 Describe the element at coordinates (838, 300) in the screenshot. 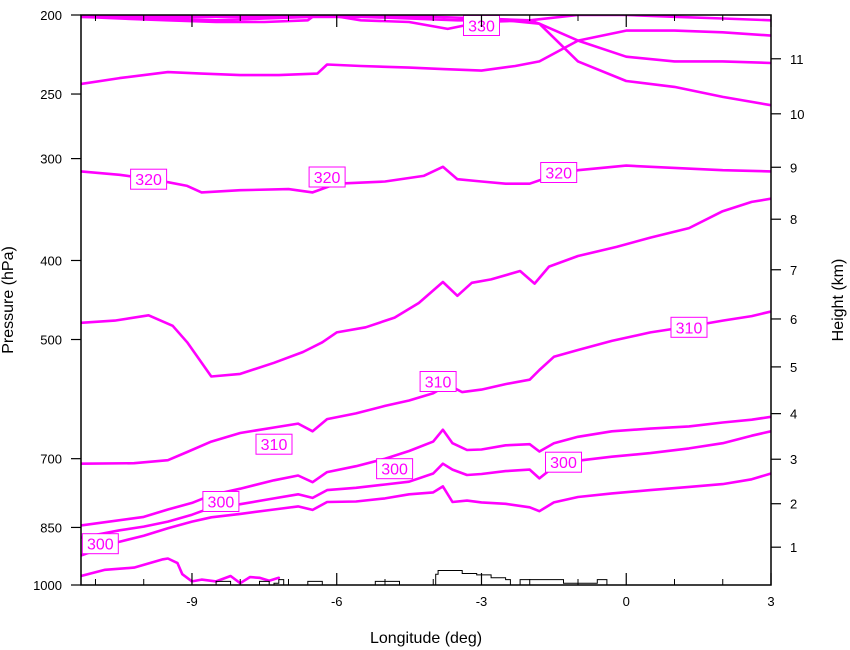

I see `y2-axis-title: Height (km)` at that location.